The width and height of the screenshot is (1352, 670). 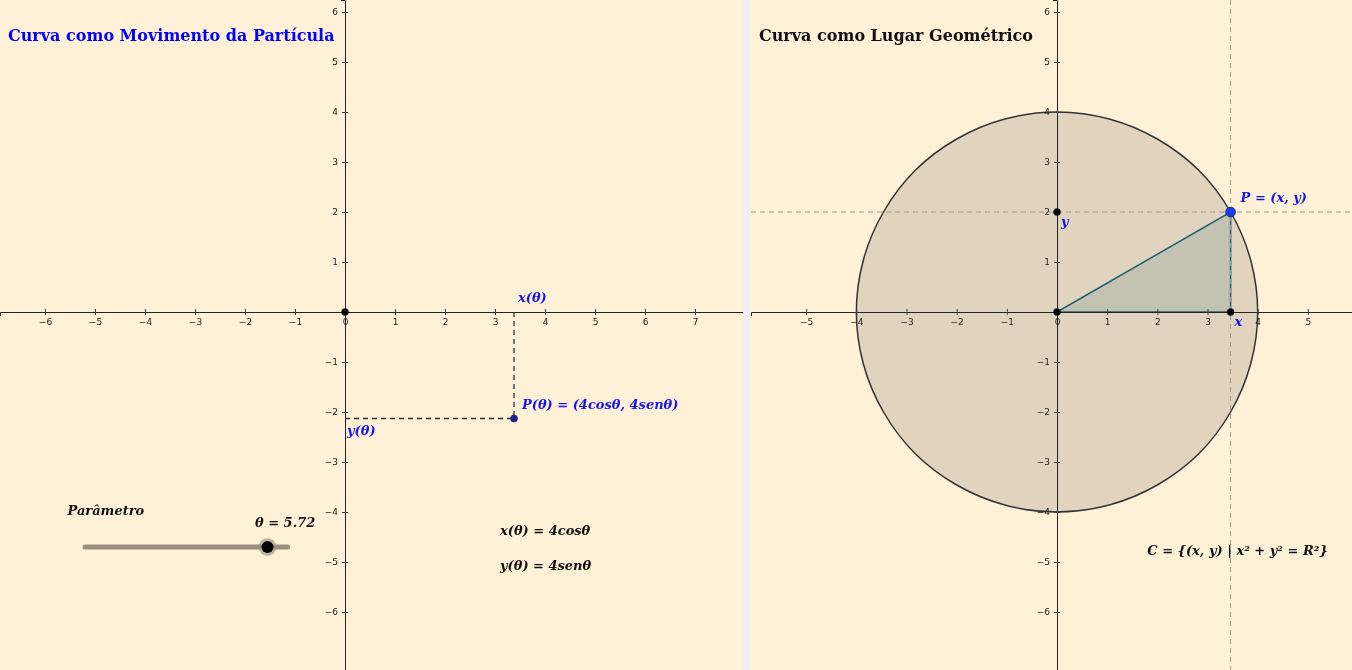 What do you see at coordinates (545, 530) in the screenshot?
I see `annotation: x(θ) = 4cosθ` at bounding box center [545, 530].